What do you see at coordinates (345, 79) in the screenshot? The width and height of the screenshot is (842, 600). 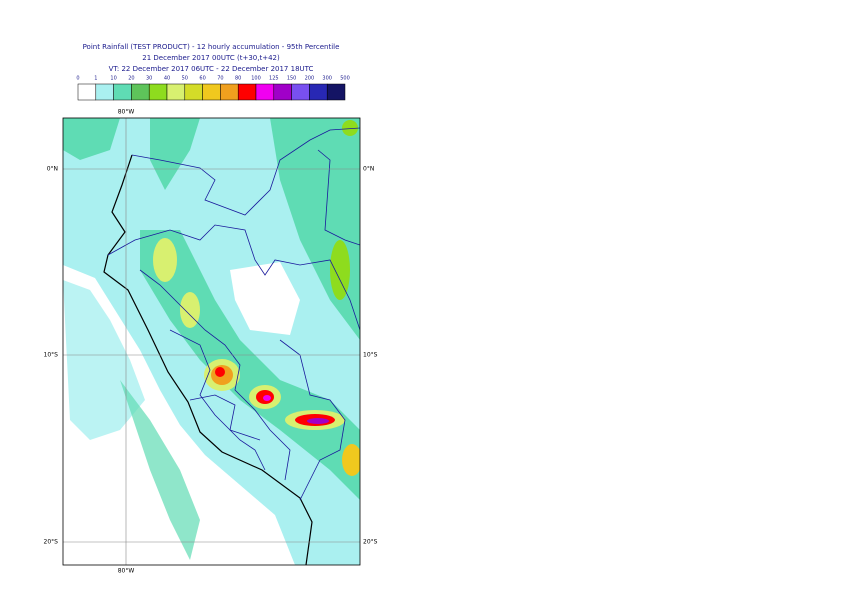 I see `legend-label: 500` at bounding box center [345, 79].